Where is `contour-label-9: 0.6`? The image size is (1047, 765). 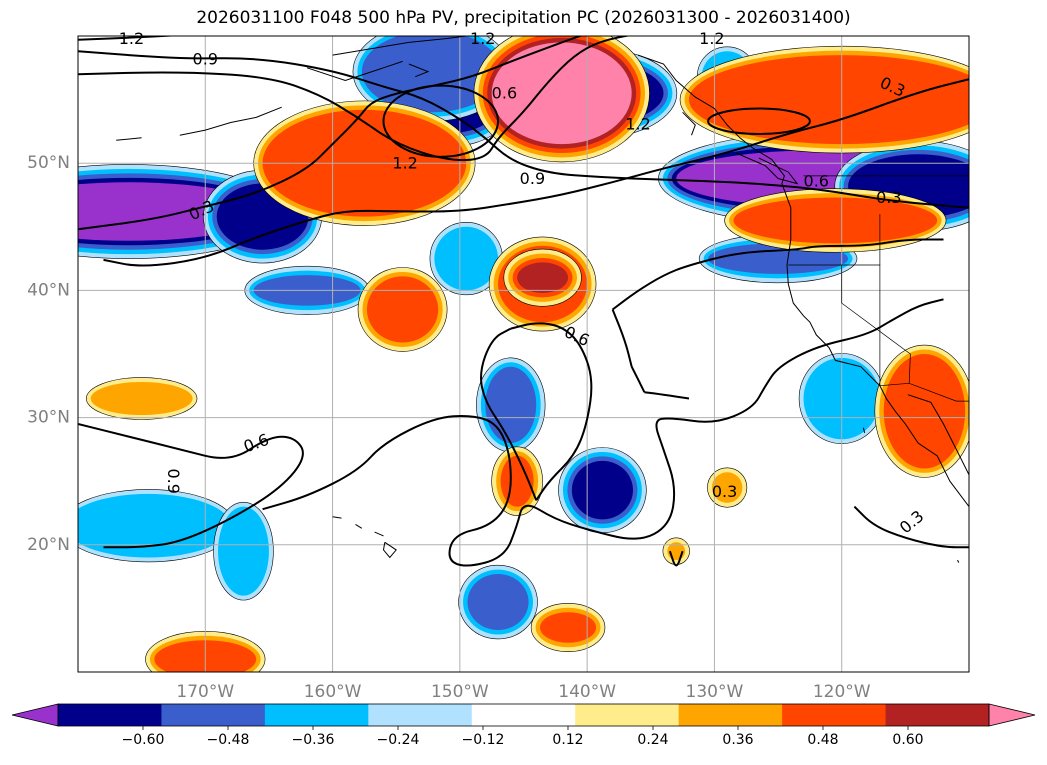 contour-label-9: 0.6 is located at coordinates (816, 181).